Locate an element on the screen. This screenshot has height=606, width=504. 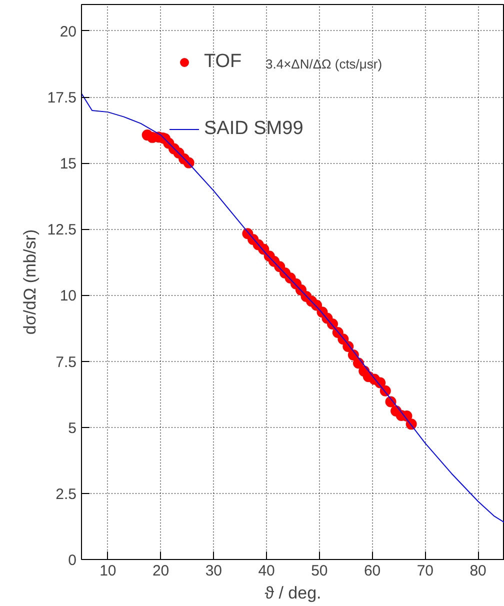
y-tick-label: 15 is located at coordinates (68, 164).